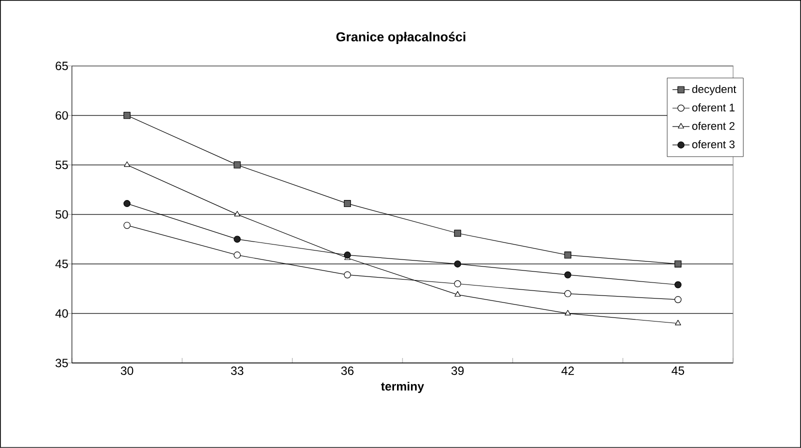  Describe the element at coordinates (713, 107) in the screenshot. I see `legend-label: oferent 1` at that location.